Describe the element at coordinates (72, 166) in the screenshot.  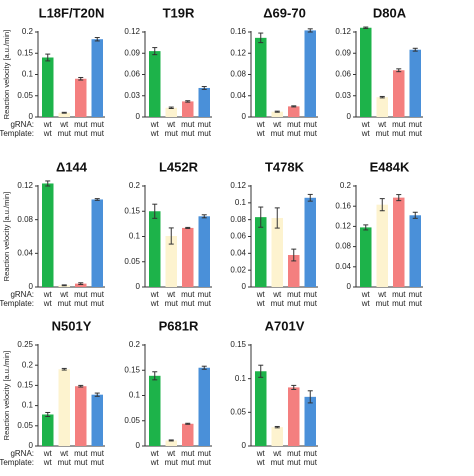
I see `panel-title: Δ144` at that location.